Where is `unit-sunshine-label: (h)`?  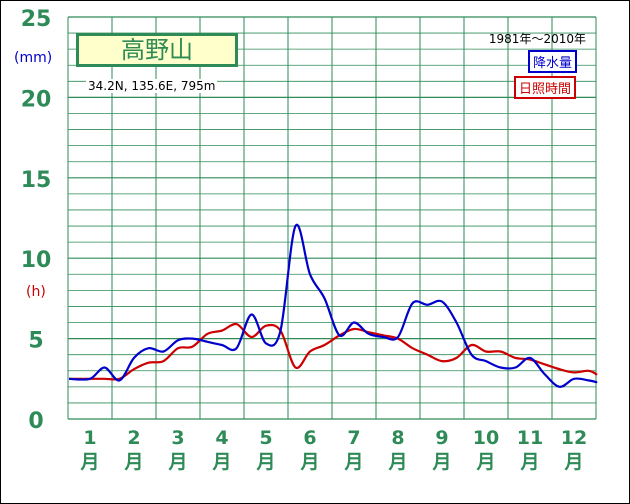
unit-sunshine-label: (h) is located at coordinates (36, 292).